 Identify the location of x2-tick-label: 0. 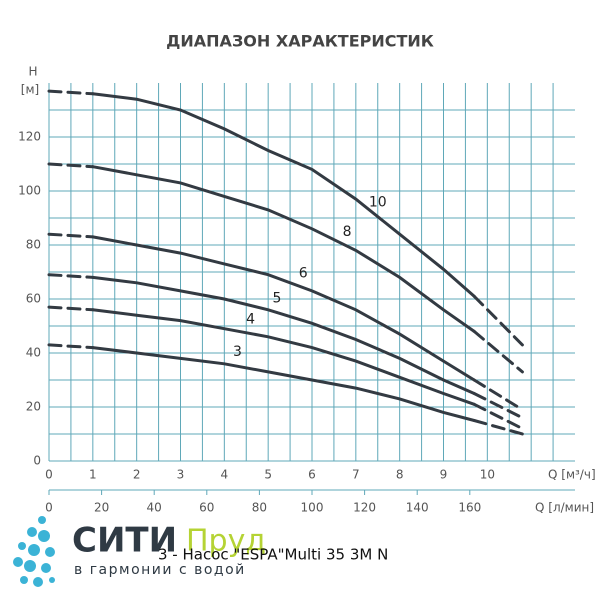
(49, 508).